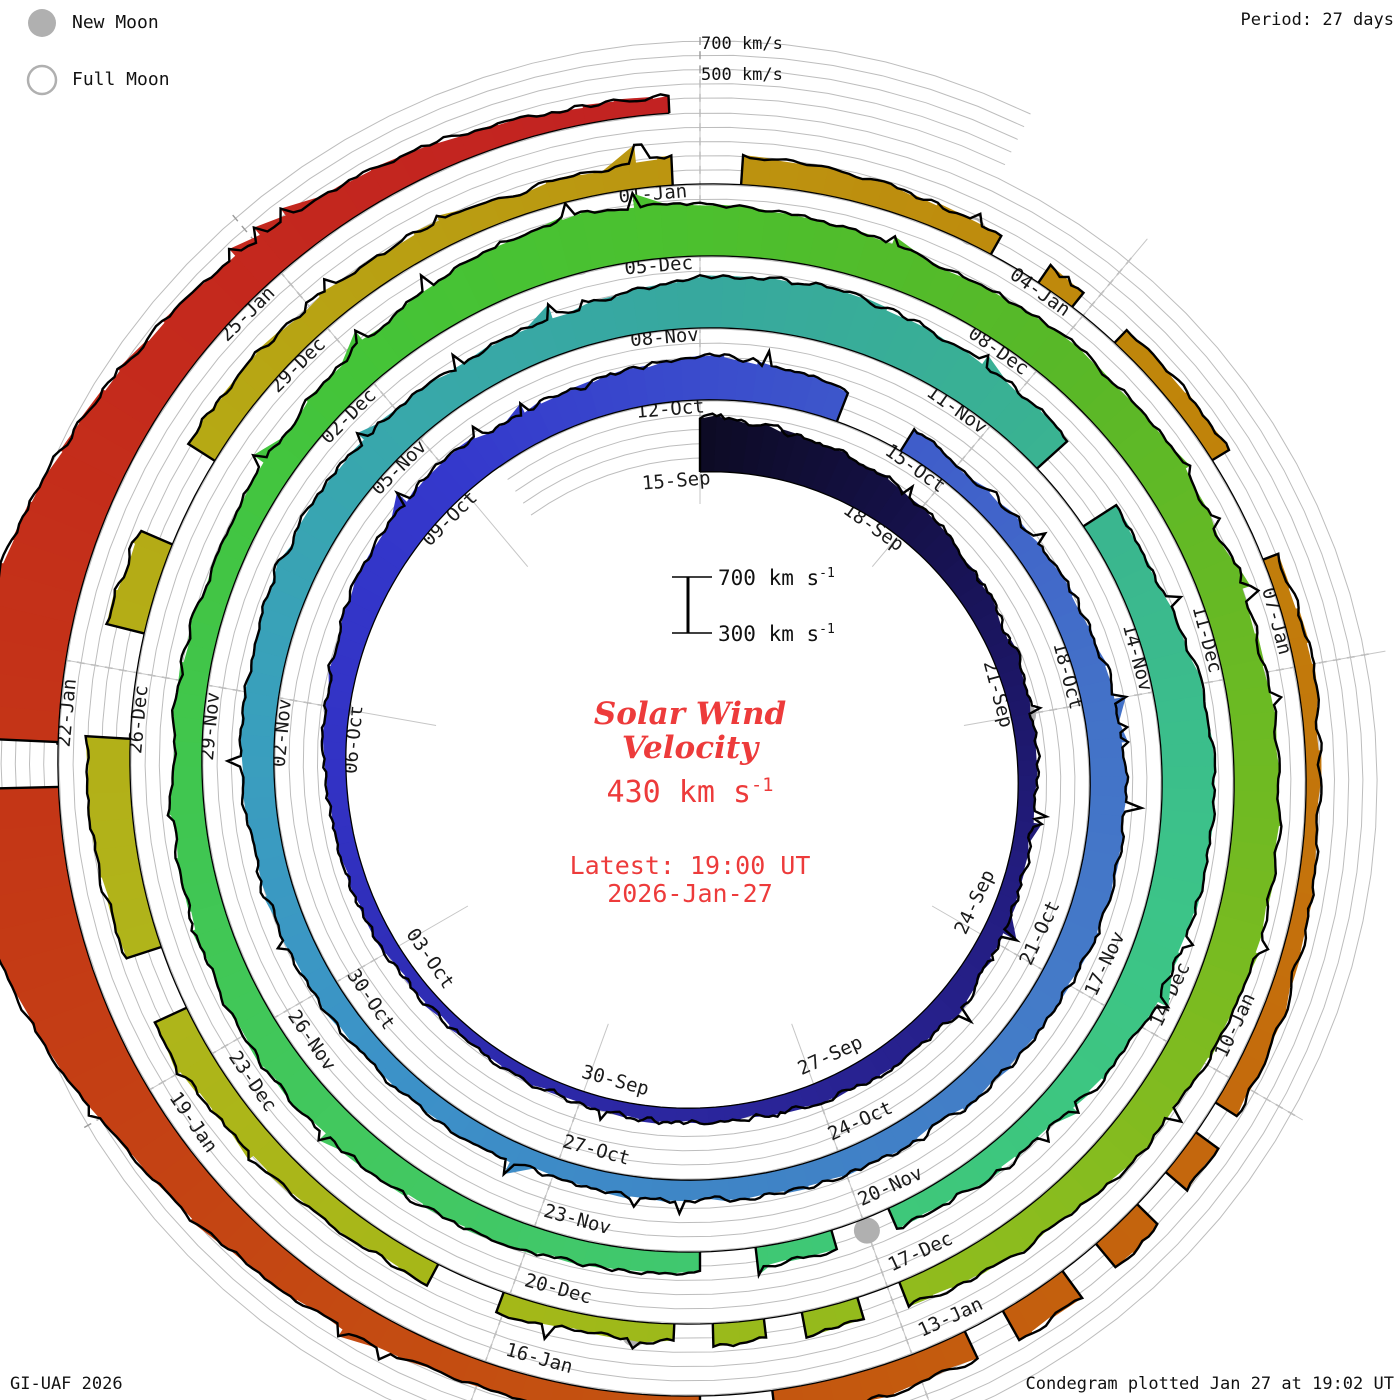 This screenshot has height=1400, width=1400. Describe the element at coordinates (87, 1125) in the screenshot. I see `grid-tick` at that location.